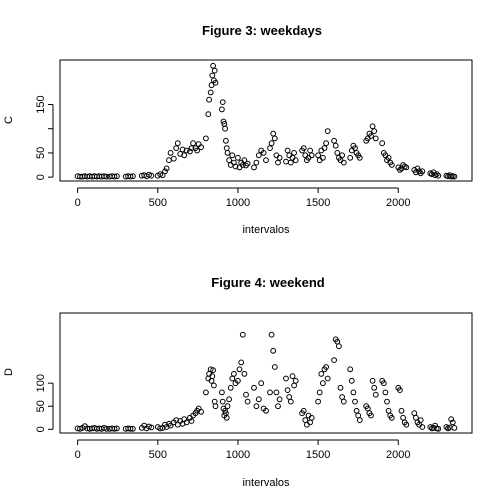 The height and width of the screenshot is (504, 504). I want to click on x-axis: 0 500 1000 1500 2000, so click(242, 450).